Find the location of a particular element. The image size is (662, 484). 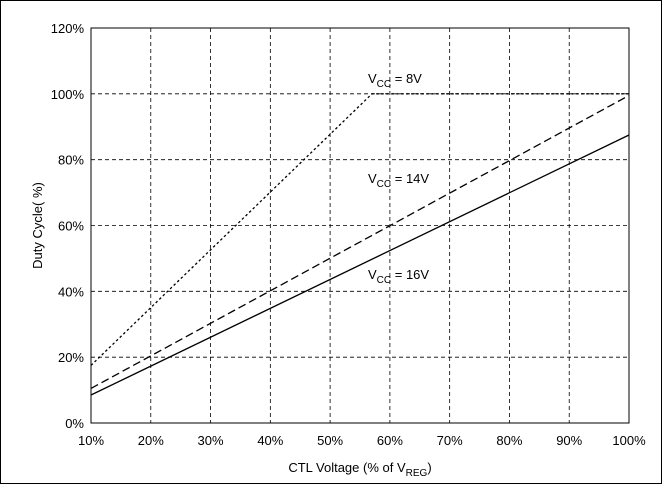

y-tick-label: 40% is located at coordinates (71, 291).